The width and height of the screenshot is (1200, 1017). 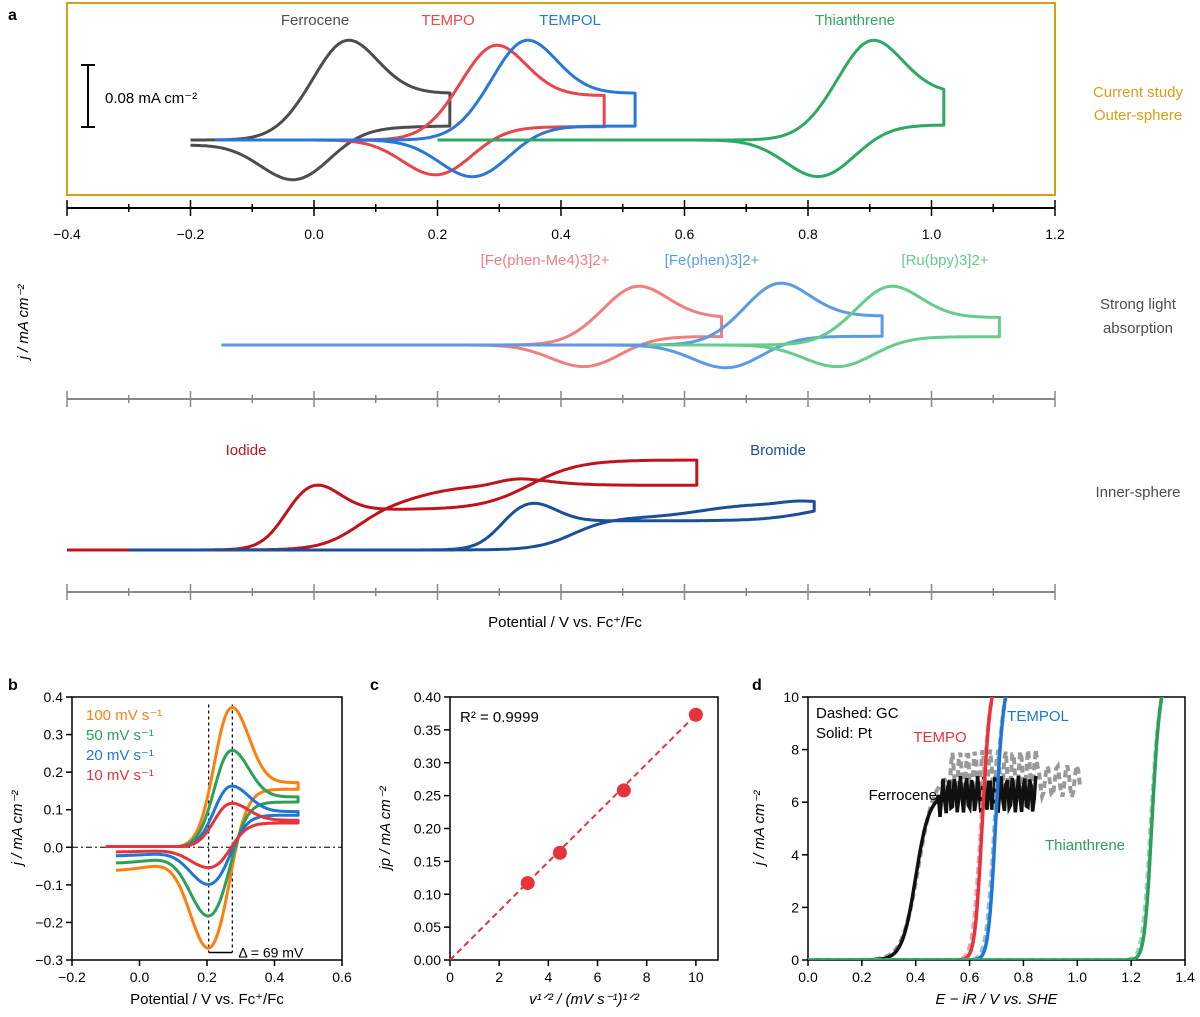 What do you see at coordinates (54, 697) in the screenshot?
I see `panel-b-ytick-label: 0.4` at bounding box center [54, 697].